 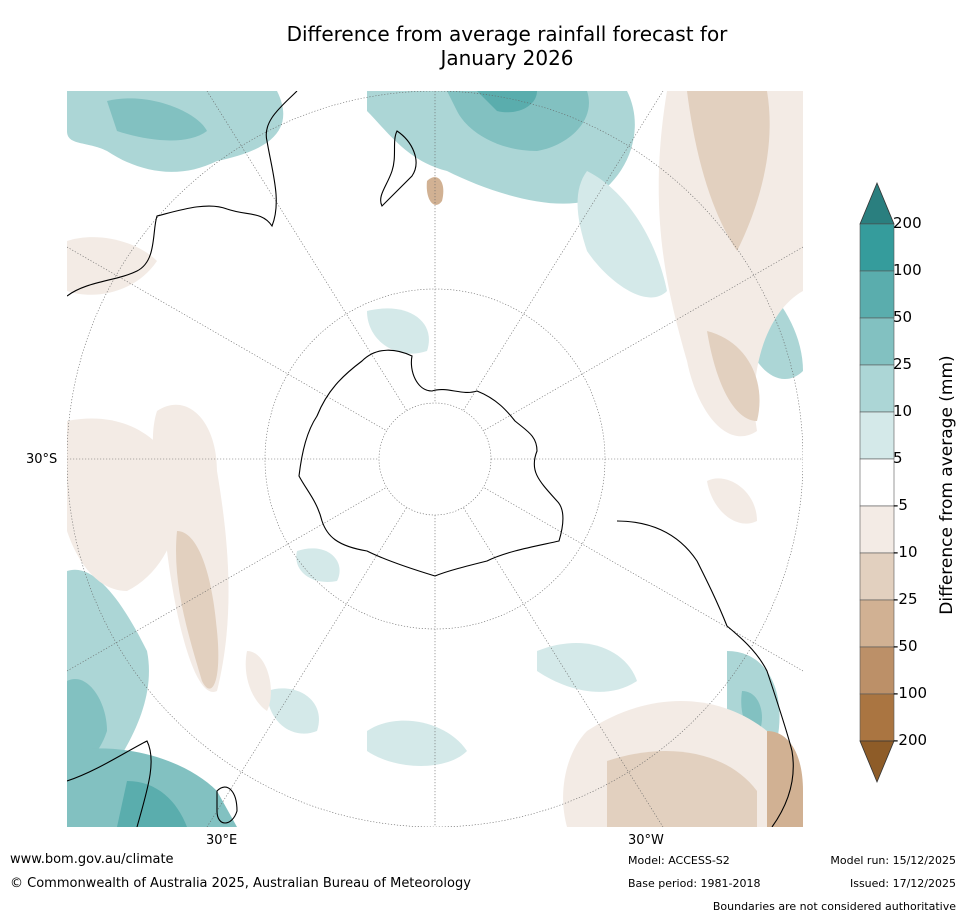 I want to click on new-zealand-outline, so click(x=398, y=168).